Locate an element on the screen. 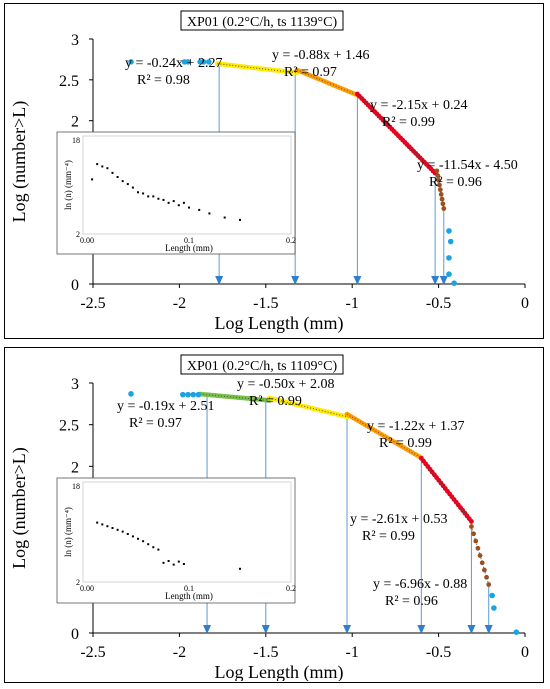  segment-3-trendline is located at coordinates (396, 133).